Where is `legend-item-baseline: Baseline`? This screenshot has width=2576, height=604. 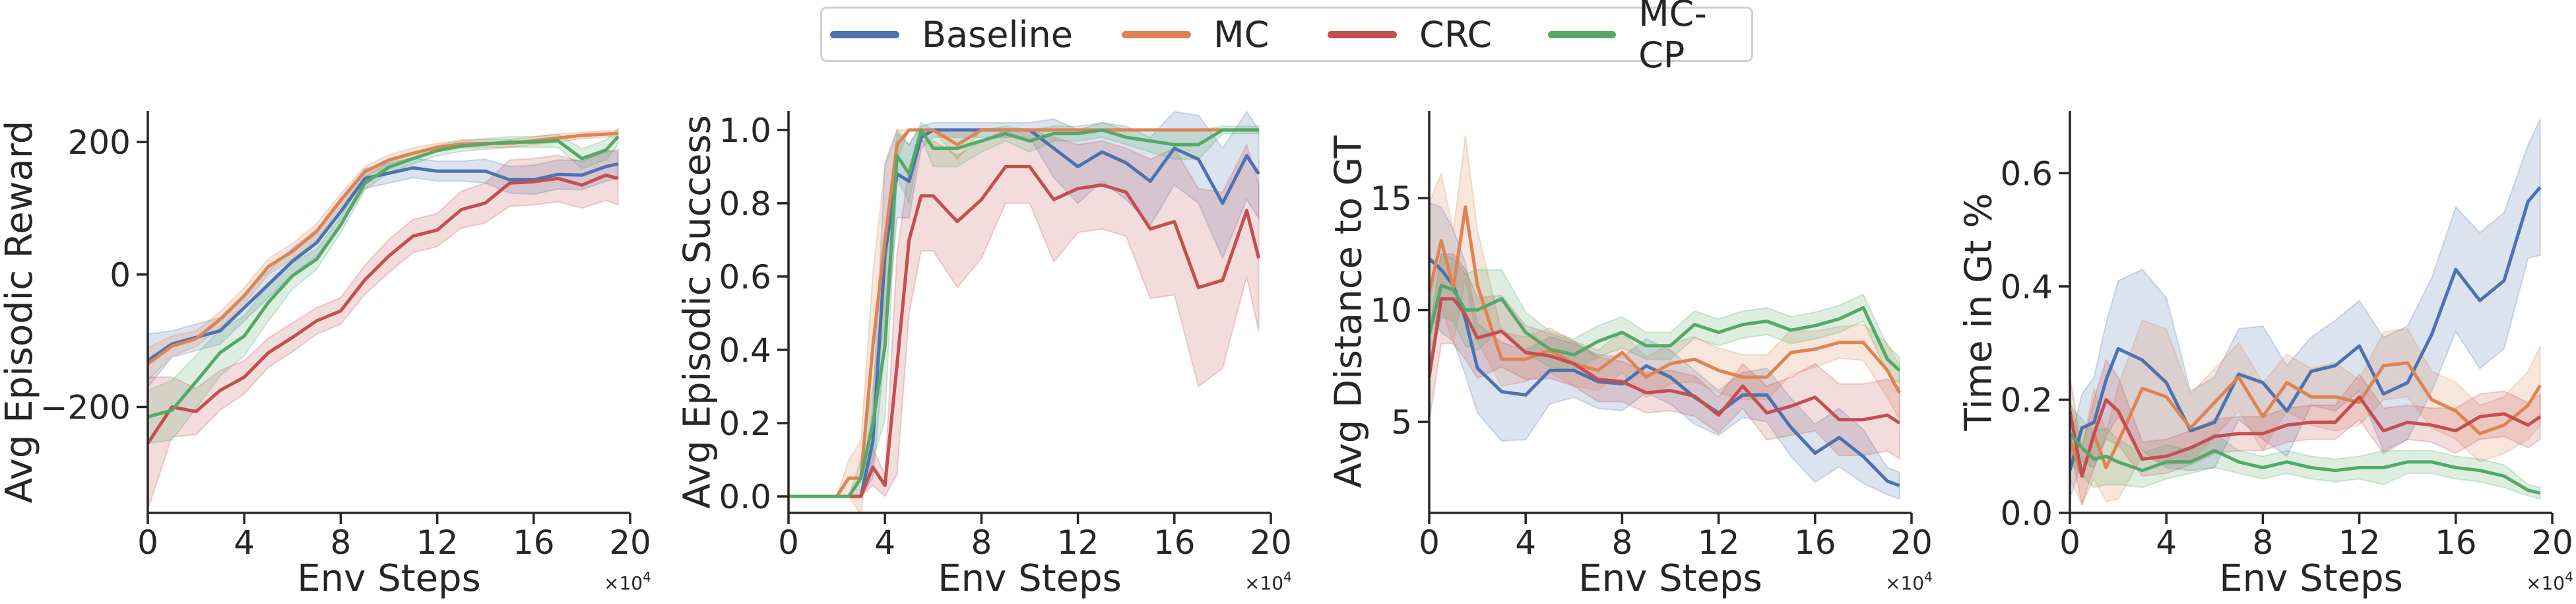
legend-item-baseline: Baseline is located at coordinates (952, 35).